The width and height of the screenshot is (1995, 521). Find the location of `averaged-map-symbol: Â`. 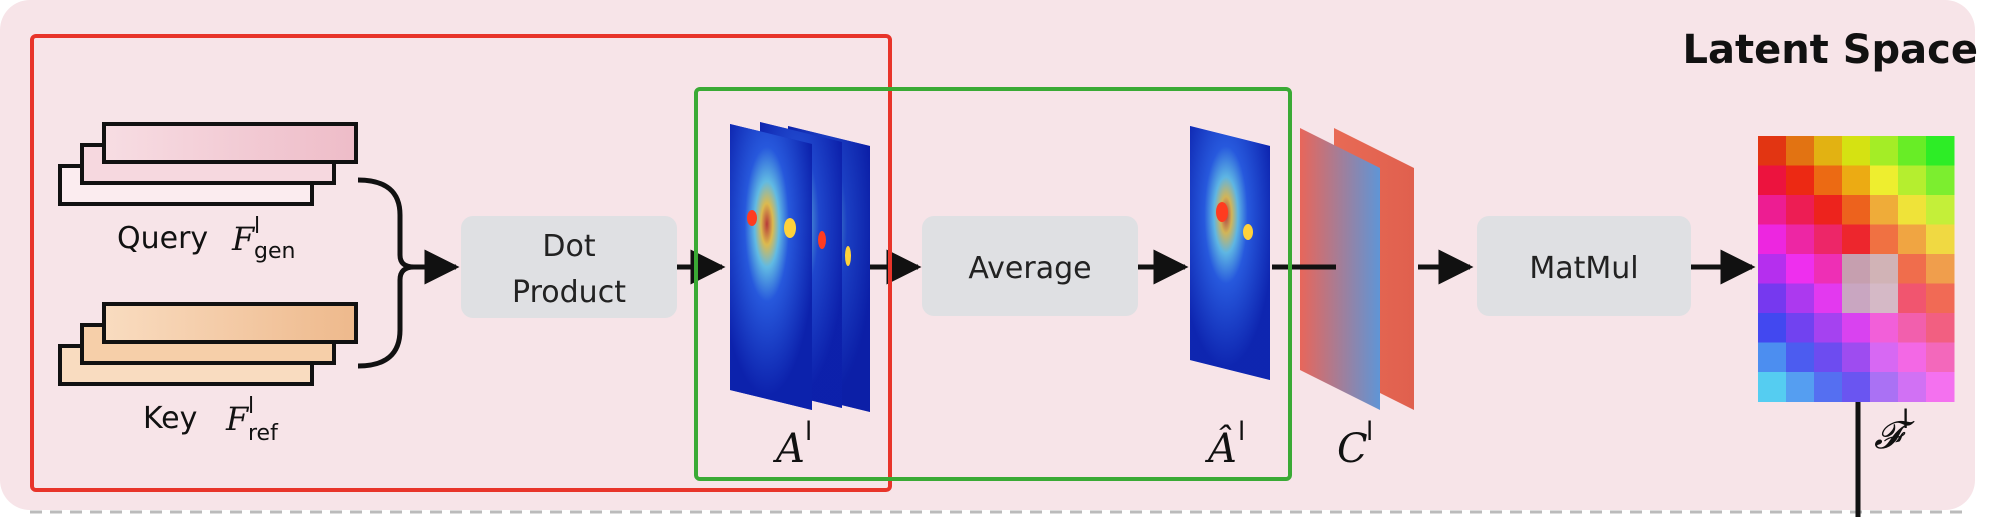

averaged-map-symbol: Â is located at coordinates (1220, 448).